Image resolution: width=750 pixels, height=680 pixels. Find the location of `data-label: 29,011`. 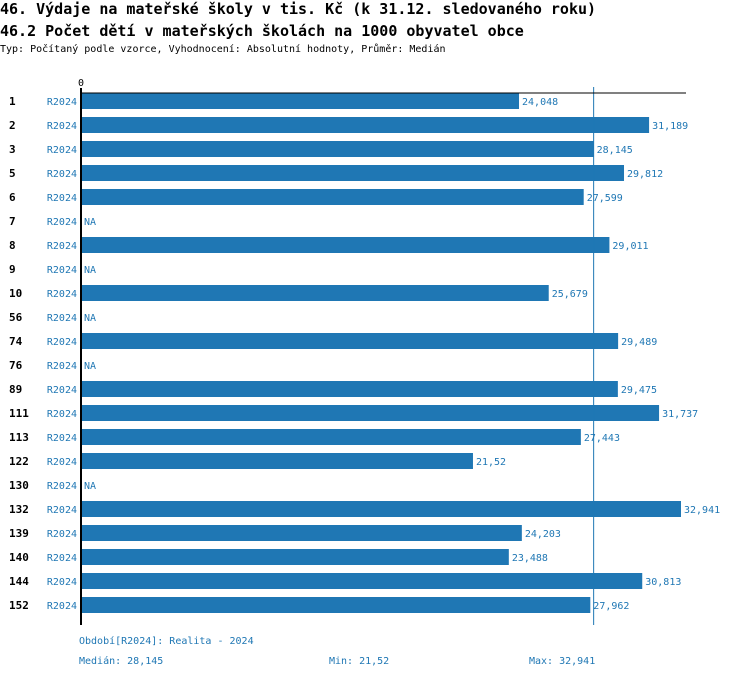

data-label: 29,011 is located at coordinates (630, 246).